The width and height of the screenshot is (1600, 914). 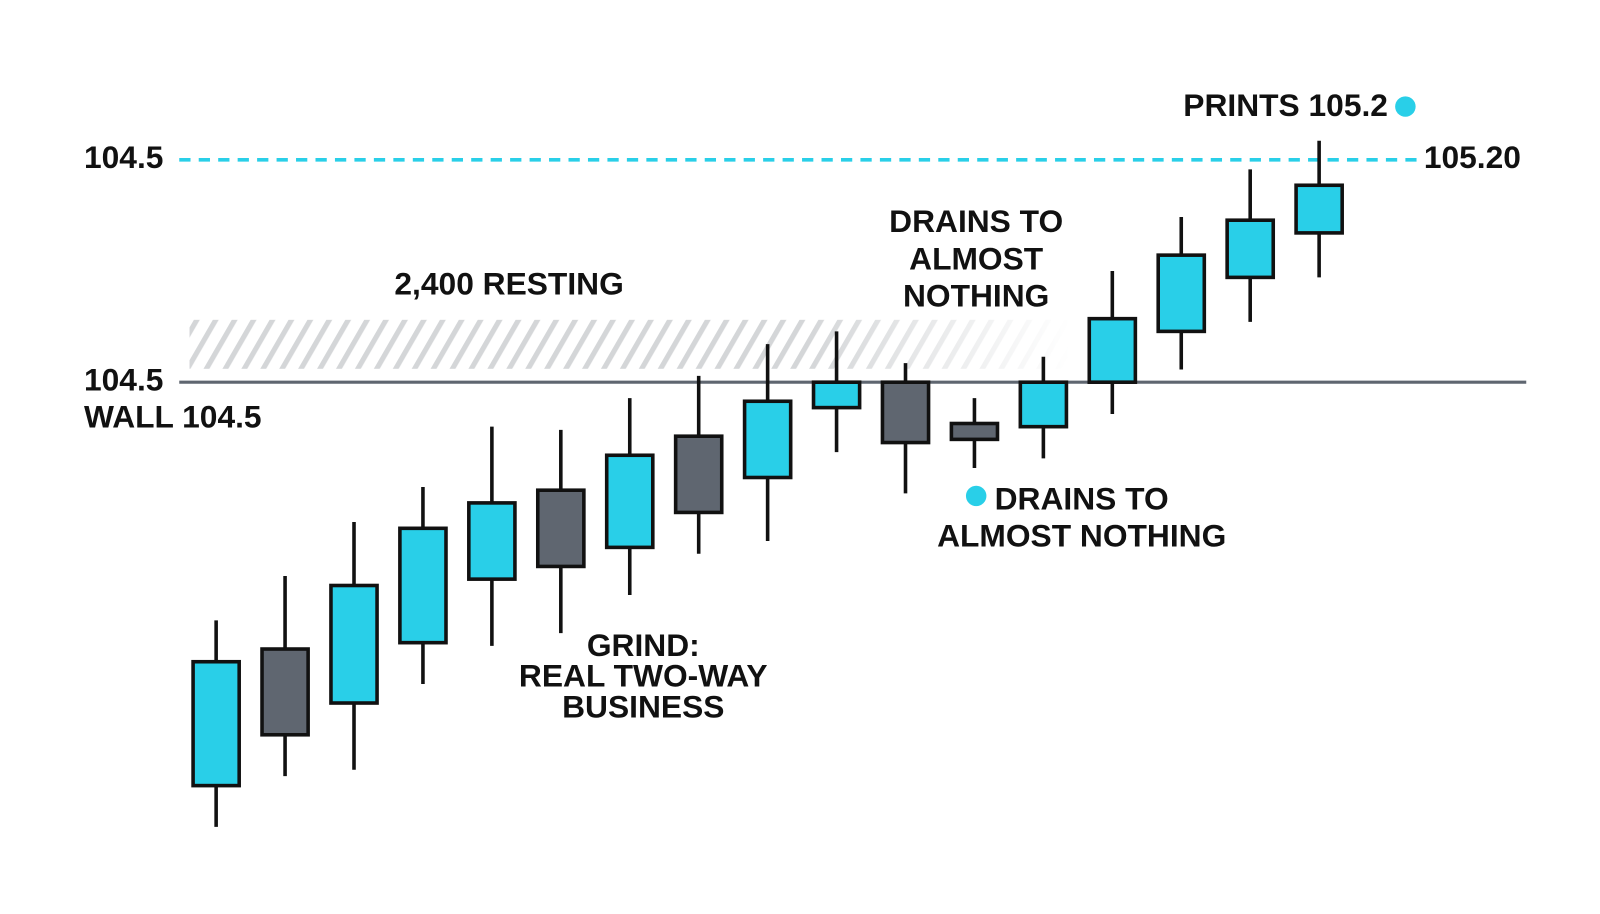 What do you see at coordinates (508, 283) in the screenshot?
I see `annotation: 2,400 RESTING` at bounding box center [508, 283].